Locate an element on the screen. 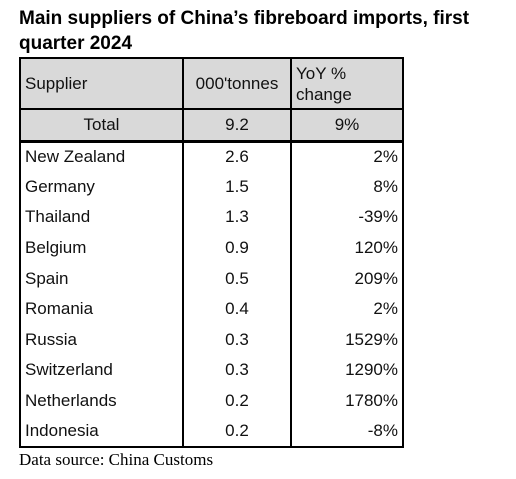 The width and height of the screenshot is (516, 479). data-cell: Spain is located at coordinates (101, 278).